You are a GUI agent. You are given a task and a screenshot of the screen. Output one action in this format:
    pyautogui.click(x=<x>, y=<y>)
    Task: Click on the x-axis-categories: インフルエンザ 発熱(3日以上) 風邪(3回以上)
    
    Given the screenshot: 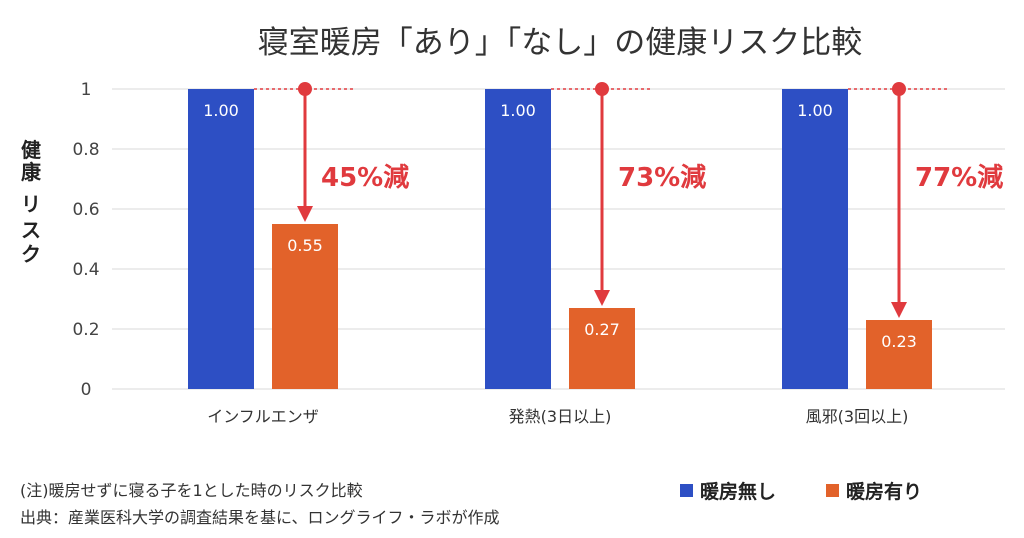 What is the action you would take?
    pyautogui.click(x=557, y=416)
    